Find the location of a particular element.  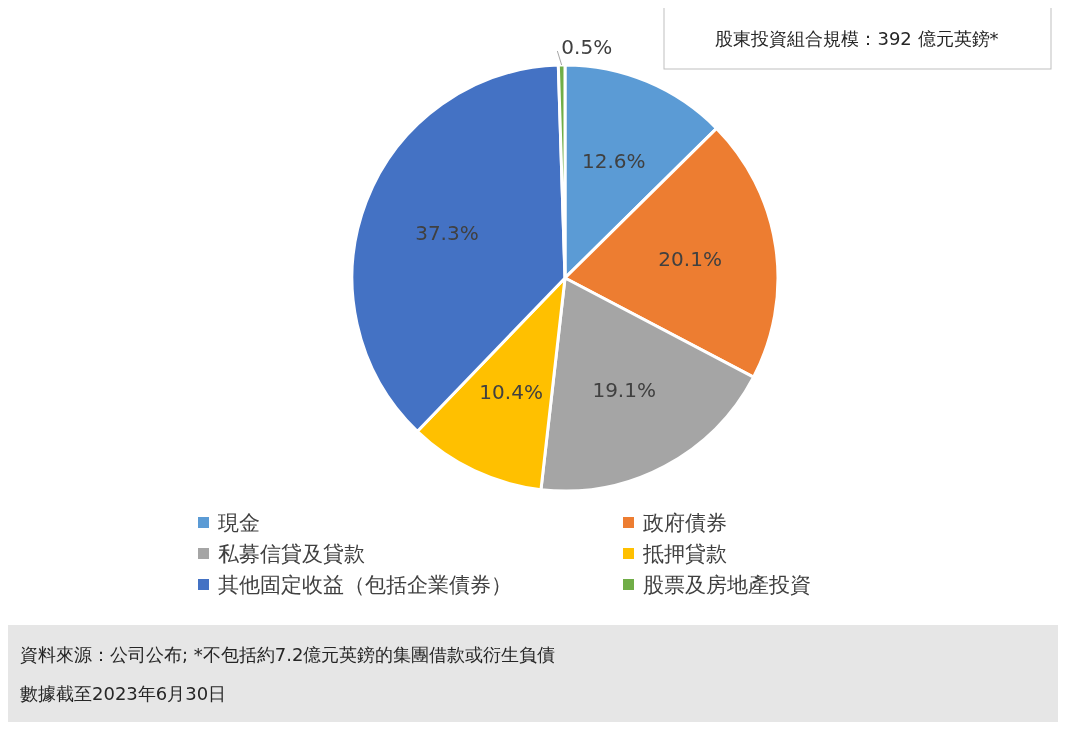

legend-label: 政府債券 is located at coordinates (685, 523).